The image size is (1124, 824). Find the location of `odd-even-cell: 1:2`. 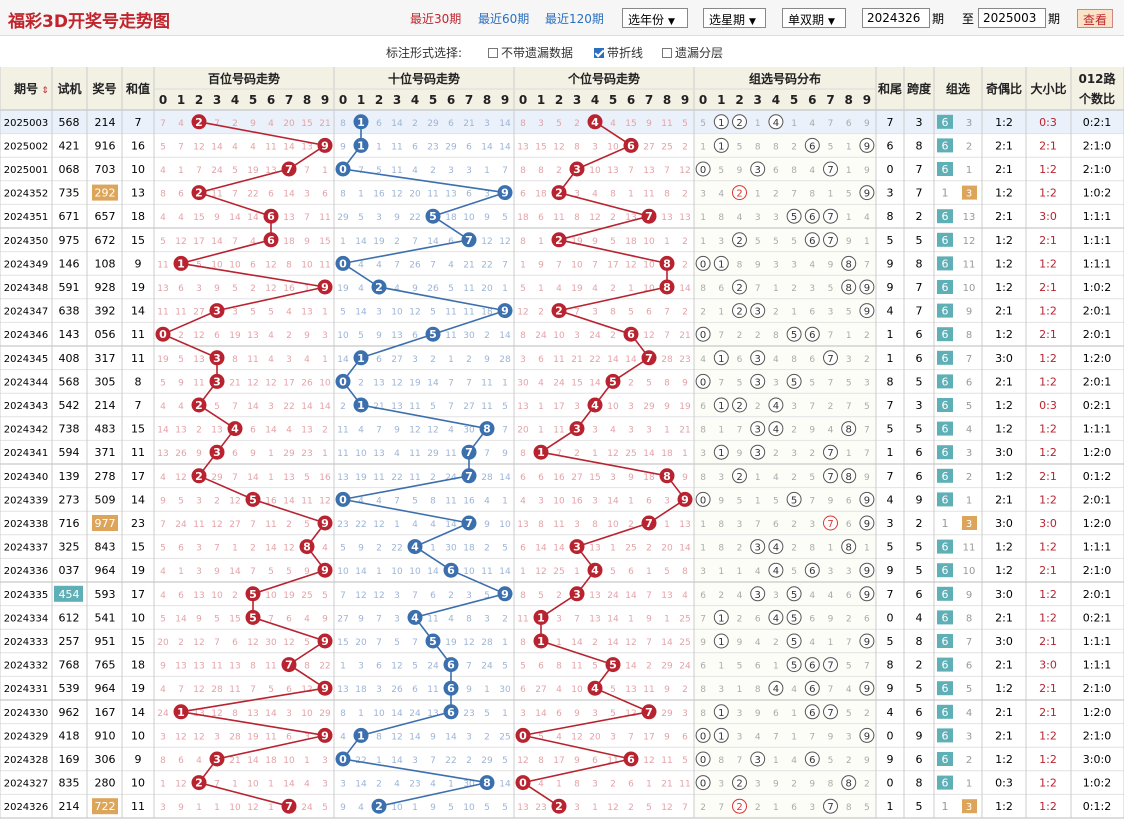

odd-even-cell: 1:2 is located at coordinates (1004, 405).